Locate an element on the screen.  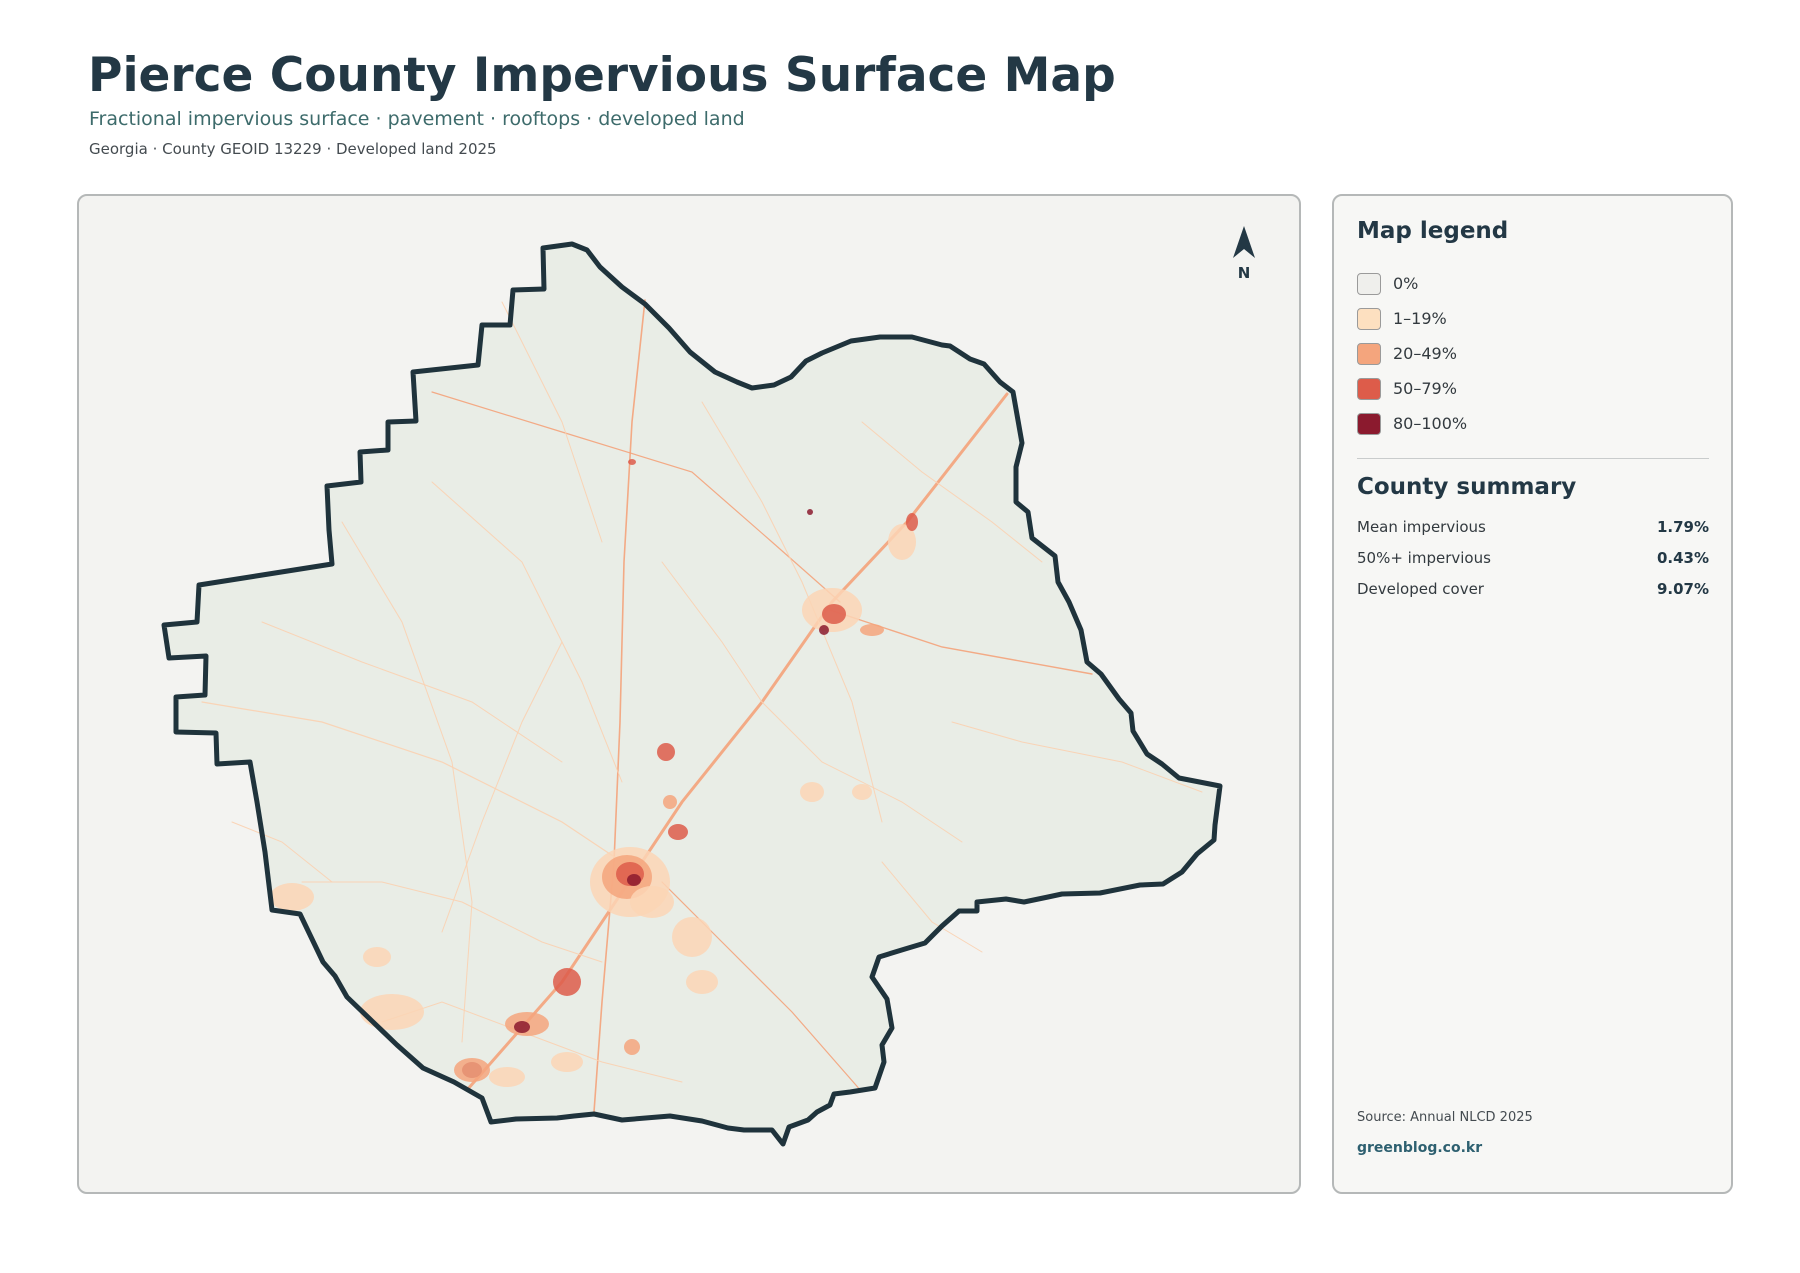
legend-item: 80–100% is located at coordinates (1412, 423).